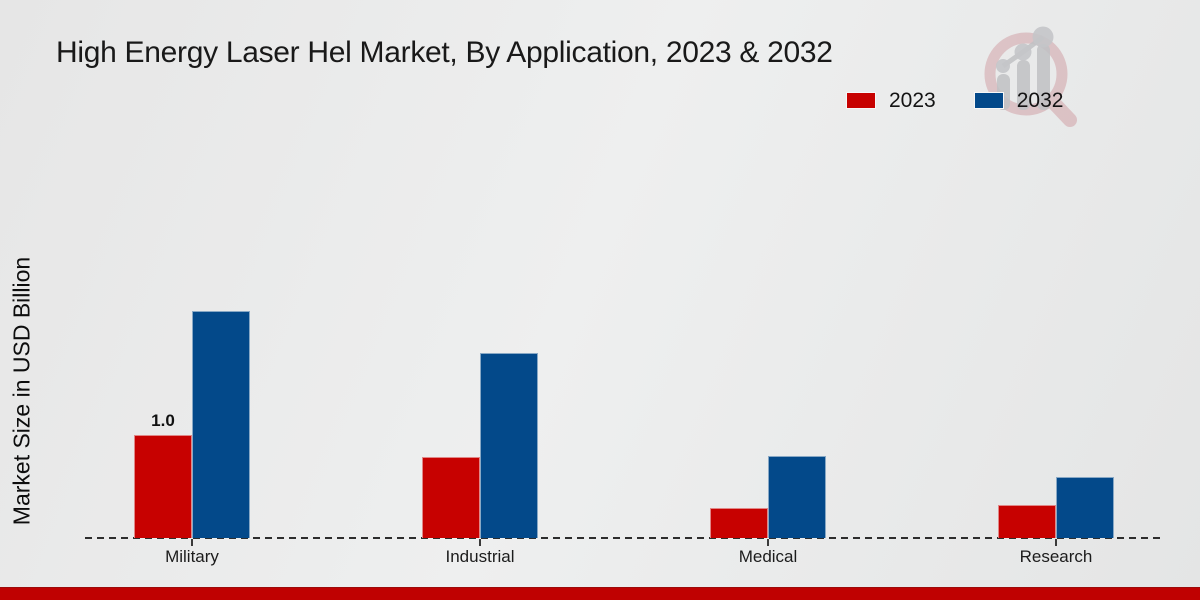 Image resolution: width=1200 pixels, height=600 pixels. I want to click on legend-item-2023: 2023, so click(891, 100).